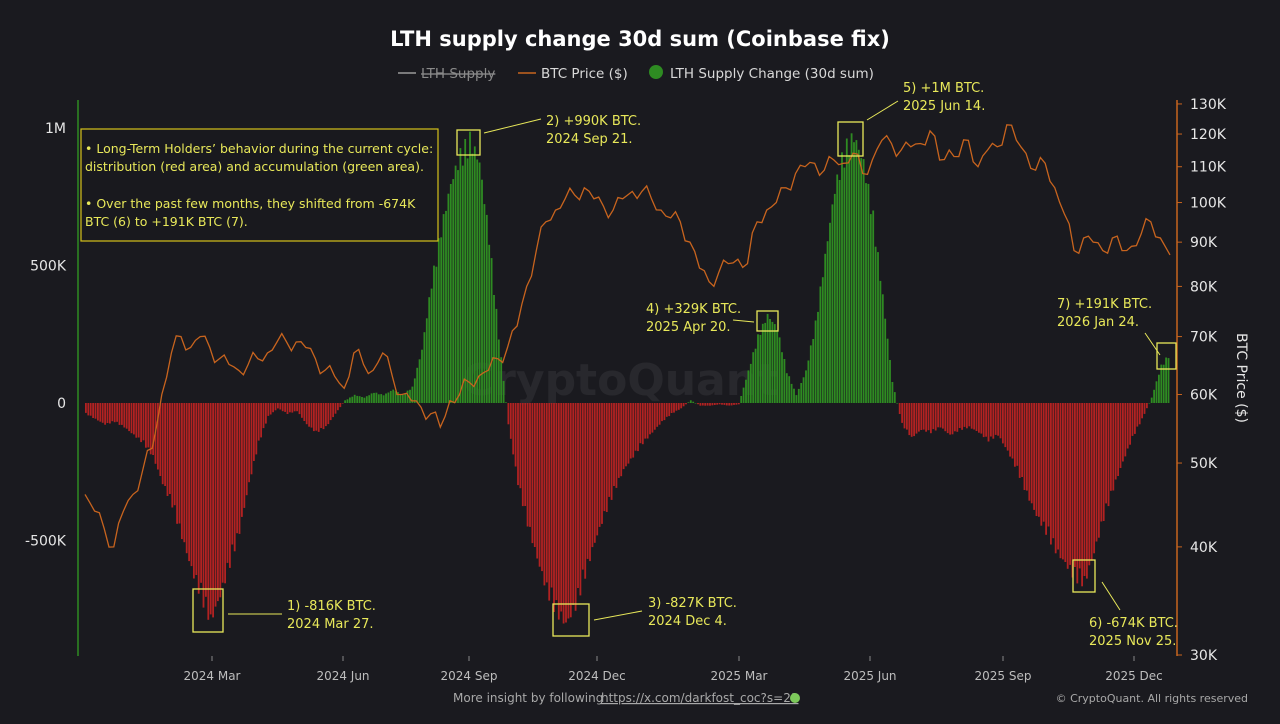 Image resolution: width=1280 pixels, height=724 pixels. I want to click on legend-label-btc-price: BTC Price ($), so click(584, 74).